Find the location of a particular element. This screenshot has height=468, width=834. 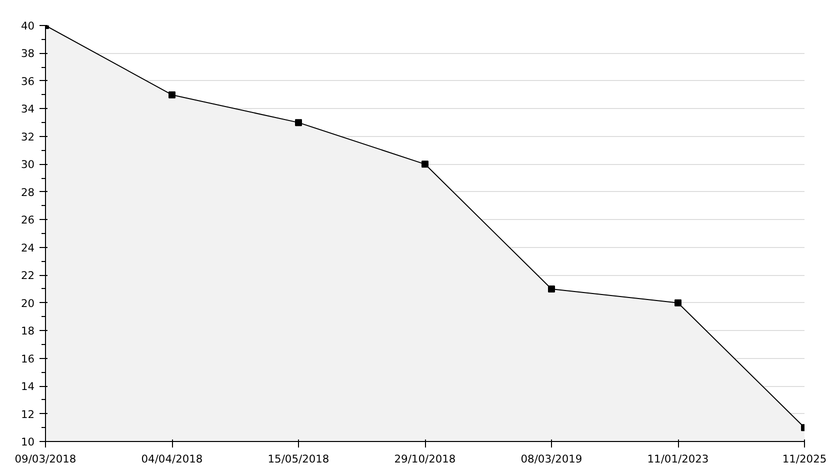

y-tick-label: 30 is located at coordinates (27, 165).